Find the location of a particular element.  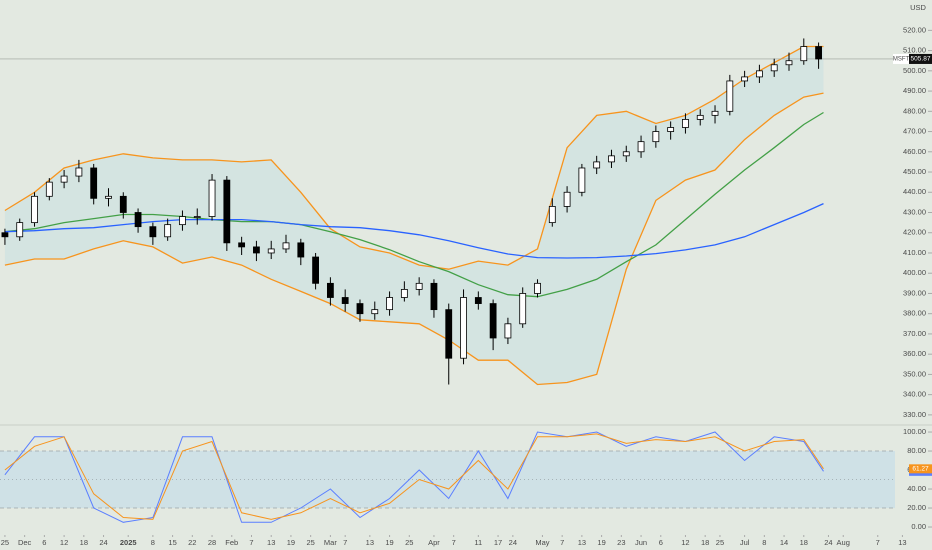

y-tick-label: 430.00 is located at coordinates (914, 211).